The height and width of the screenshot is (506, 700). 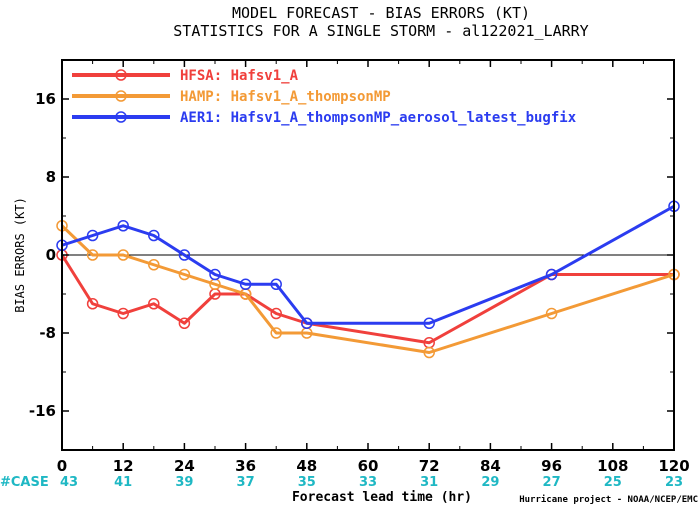 What do you see at coordinates (51, 177) in the screenshot?
I see `y-tick-label: 8` at bounding box center [51, 177].